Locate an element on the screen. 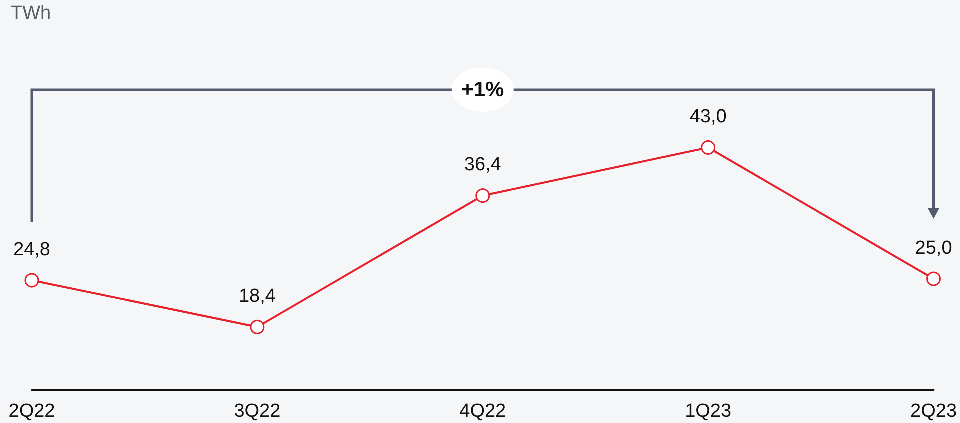 The height and width of the screenshot is (423, 960). x-tick-label: 1Q23 is located at coordinates (708, 411).